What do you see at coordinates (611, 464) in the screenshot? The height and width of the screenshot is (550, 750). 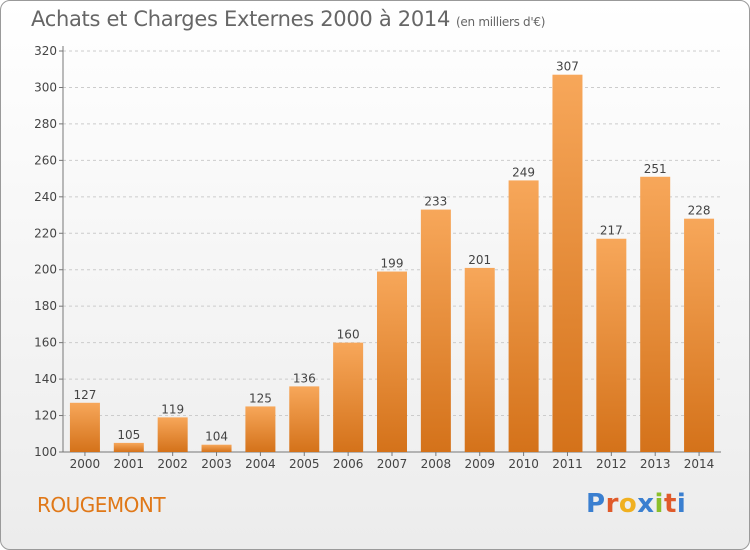 I see `x-tick-label-2012: 2012` at bounding box center [611, 464].